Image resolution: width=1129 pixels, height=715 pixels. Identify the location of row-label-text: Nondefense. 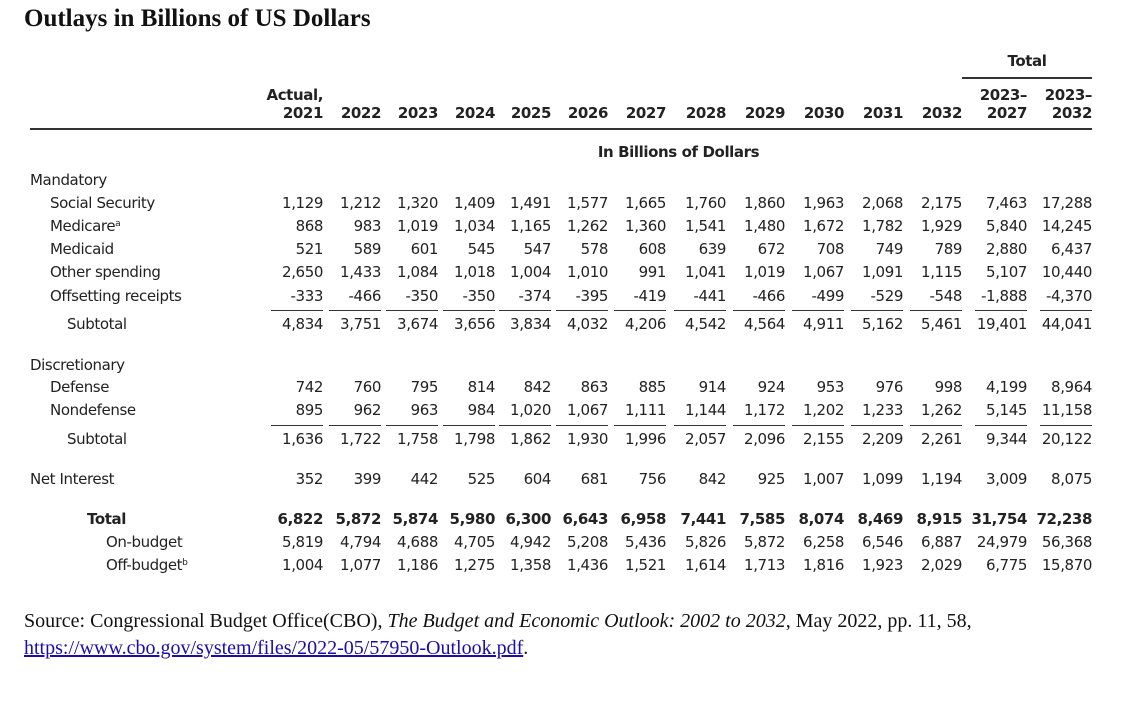
(93, 410).